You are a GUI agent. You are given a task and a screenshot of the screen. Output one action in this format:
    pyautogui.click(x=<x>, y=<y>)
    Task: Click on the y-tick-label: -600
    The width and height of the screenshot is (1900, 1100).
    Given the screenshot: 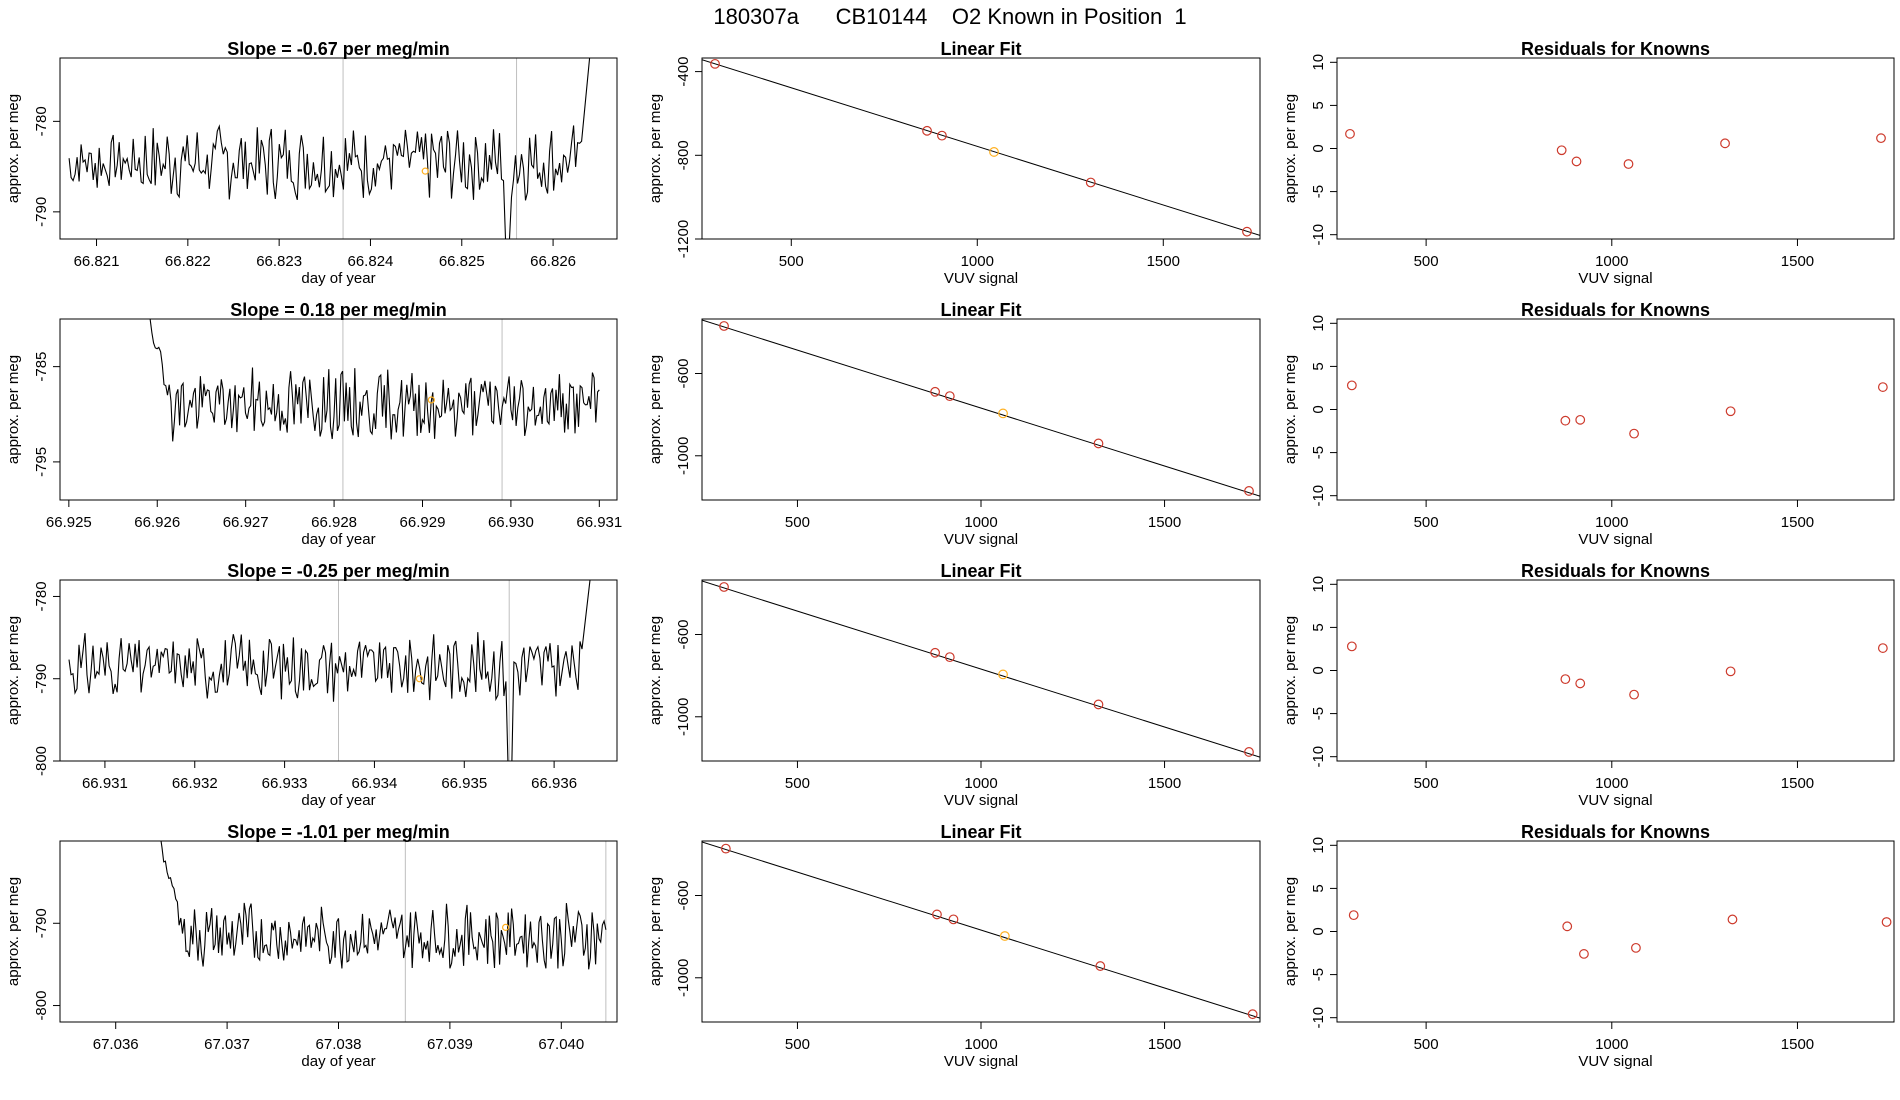 What is the action you would take?
    pyautogui.click(x=683, y=895)
    